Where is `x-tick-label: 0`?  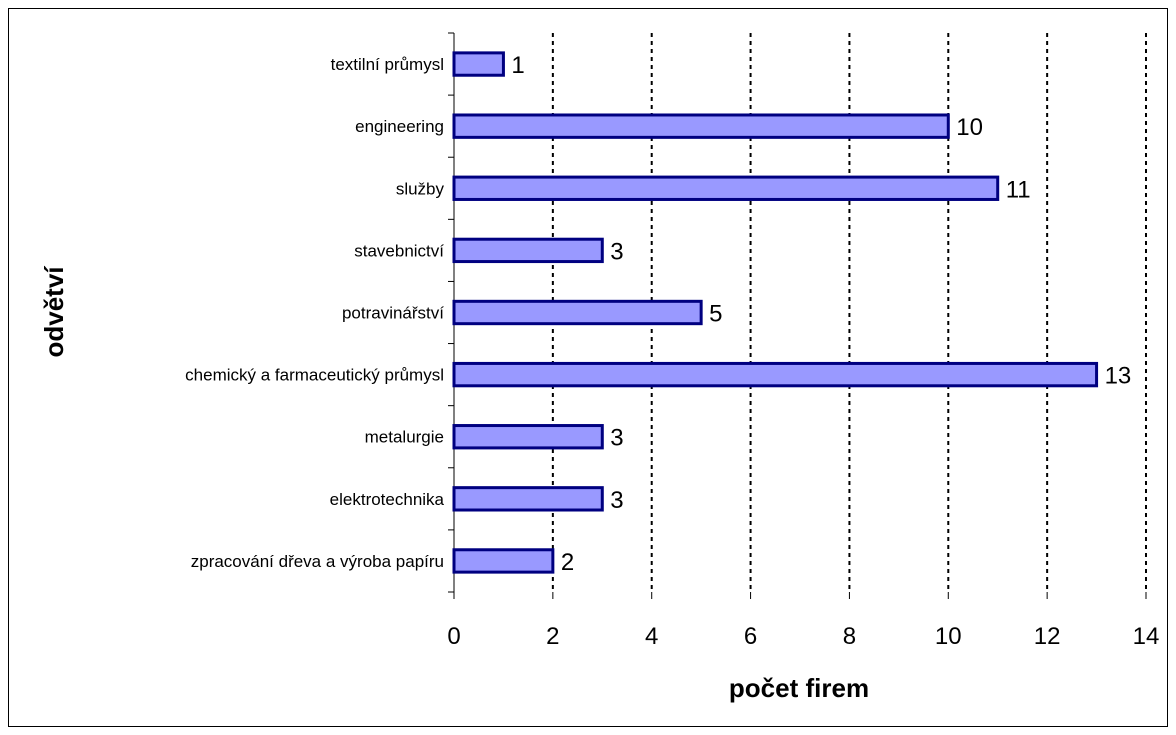 x-tick-label: 0 is located at coordinates (453, 636).